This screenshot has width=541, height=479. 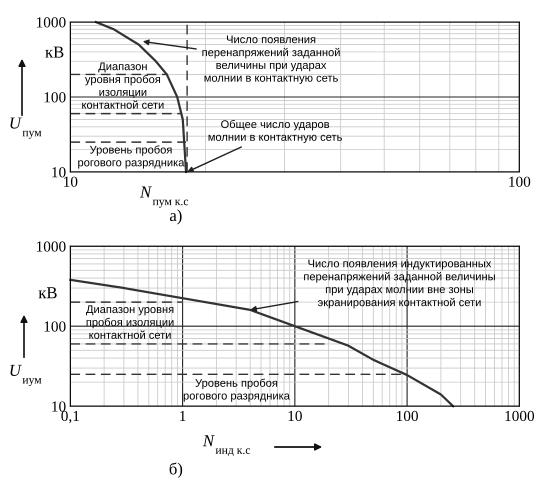 What do you see at coordinates (226, 445) in the screenshot?
I see `x-axis-title: Nинд к.с` at bounding box center [226, 445].